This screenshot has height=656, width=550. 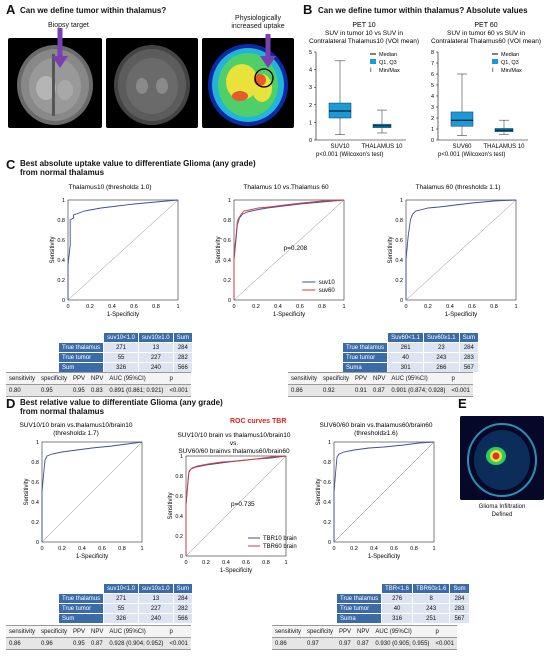 What do you see at coordinates (431, 588) in the screenshot?
I see `table-header-cell: TBR60≥1.6` at bounding box center [431, 588].